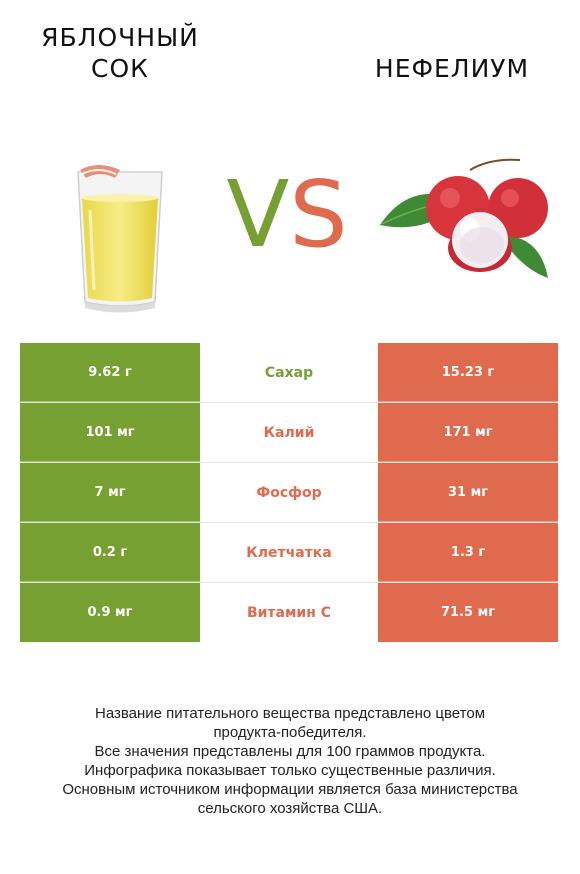  What do you see at coordinates (468, 612) in the screenshot?
I see `right-value-cell: 71.5 мг` at bounding box center [468, 612].